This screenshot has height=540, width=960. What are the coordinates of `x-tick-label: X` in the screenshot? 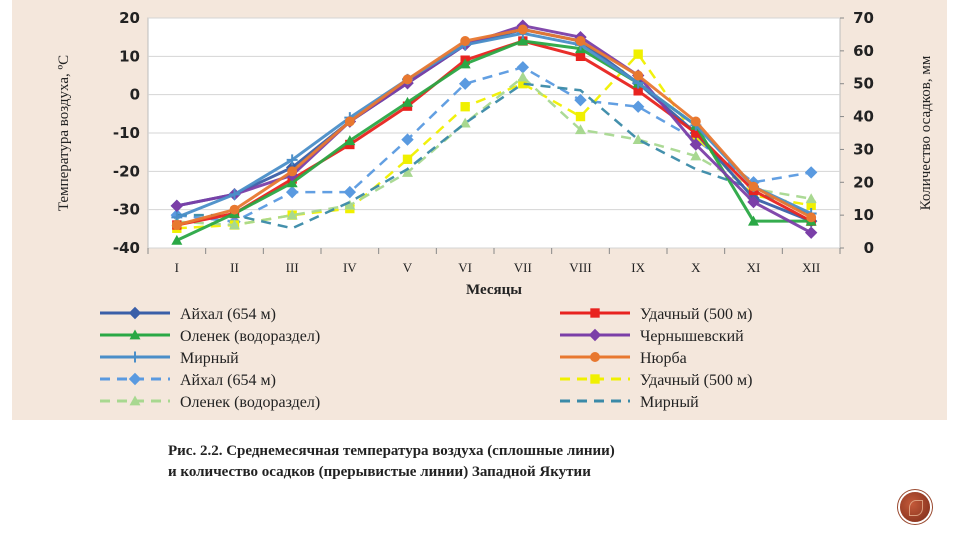 It's located at (696, 267).